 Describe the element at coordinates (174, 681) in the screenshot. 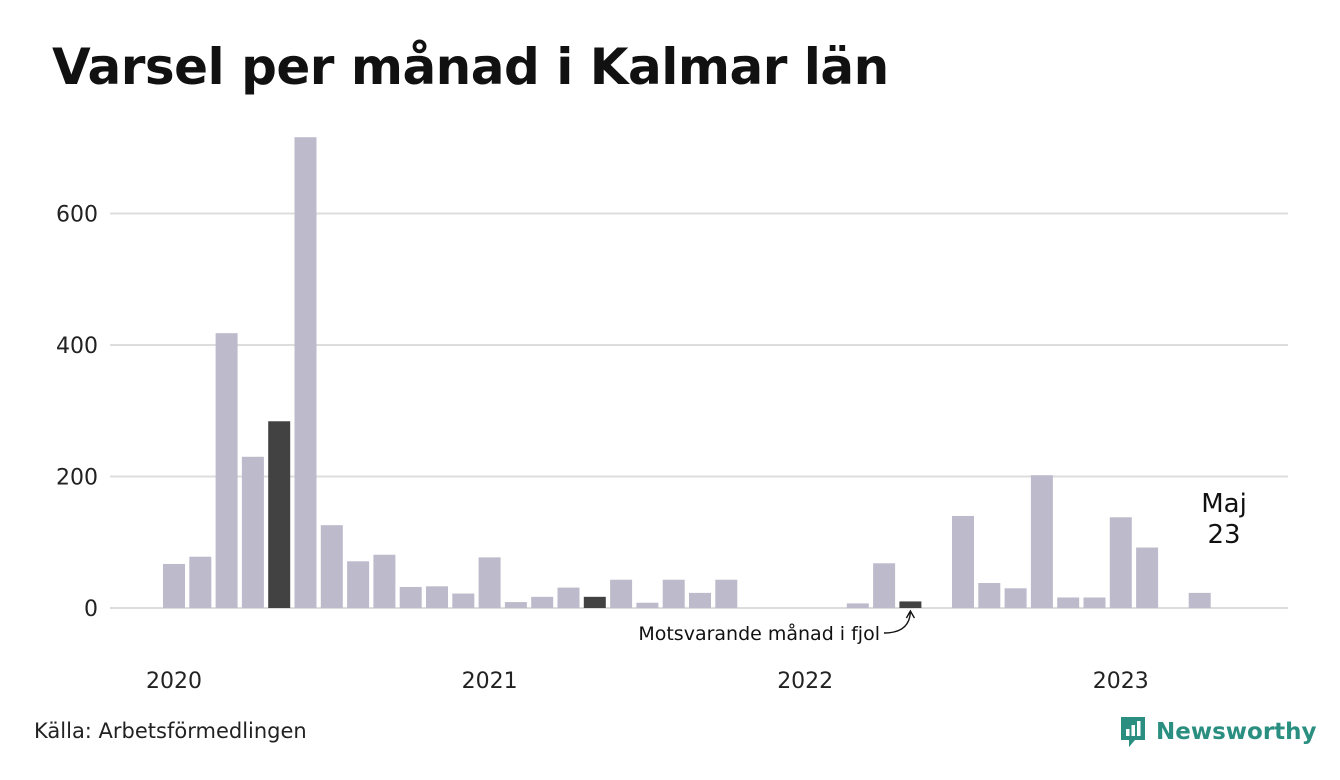

I see `x-tick-label: 2020` at that location.